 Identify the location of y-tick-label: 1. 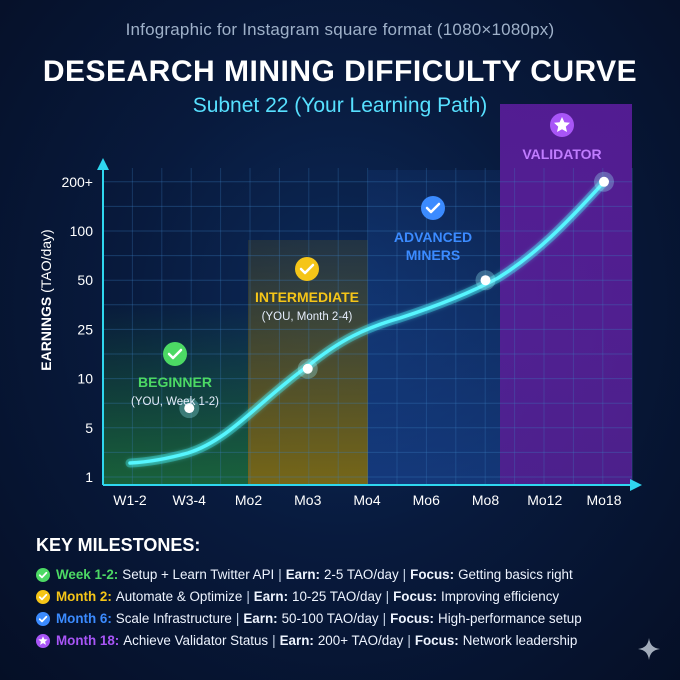
(89, 477).